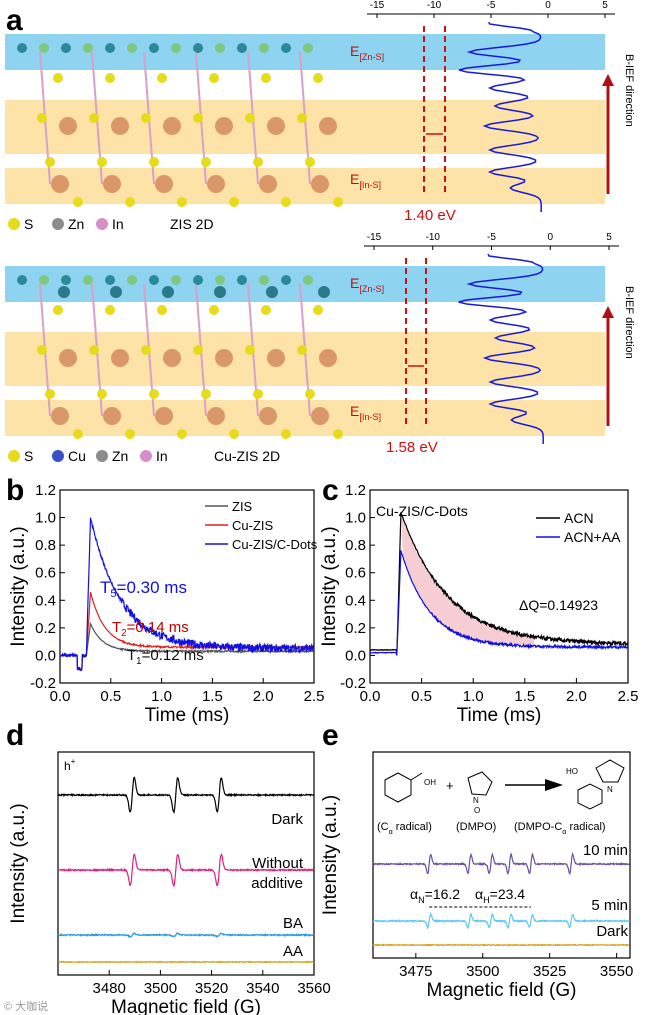 This screenshot has height=1015, width=646. What do you see at coordinates (499, 603) in the screenshot?
I see `series-line-acn-aa` at bounding box center [499, 603].